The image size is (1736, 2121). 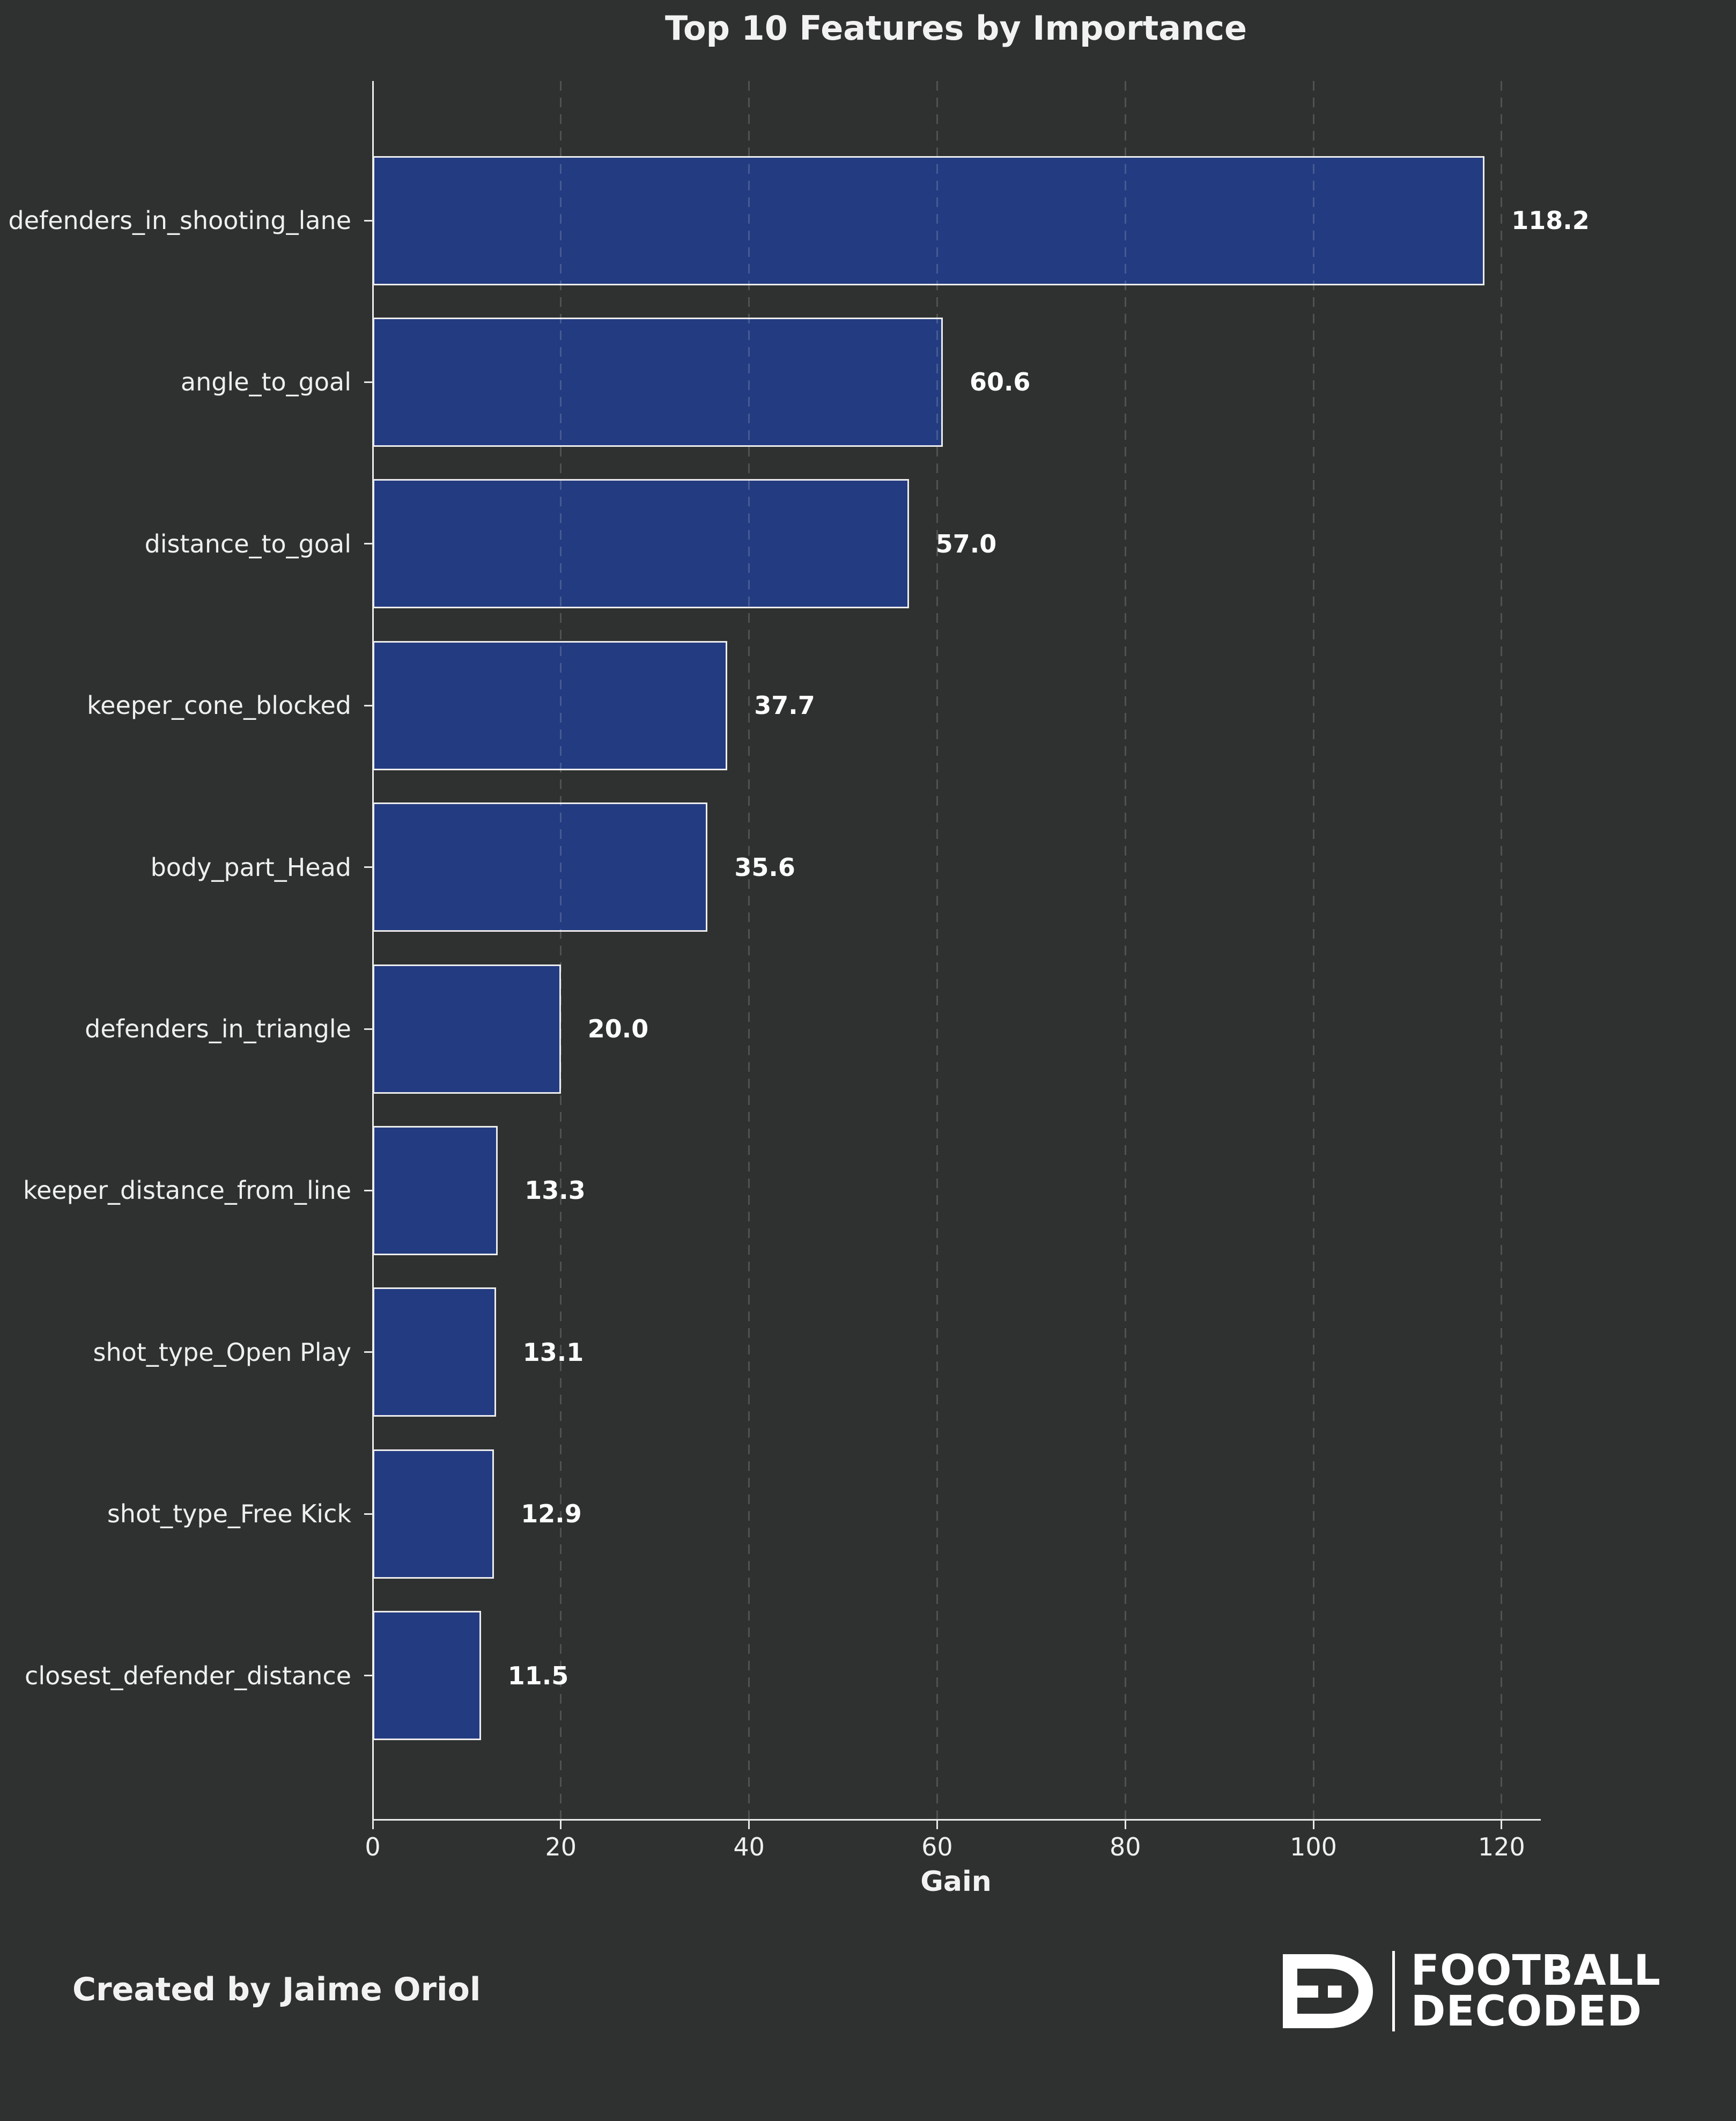 What do you see at coordinates (749, 1846) in the screenshot?
I see `x-tick-label: 40` at bounding box center [749, 1846].